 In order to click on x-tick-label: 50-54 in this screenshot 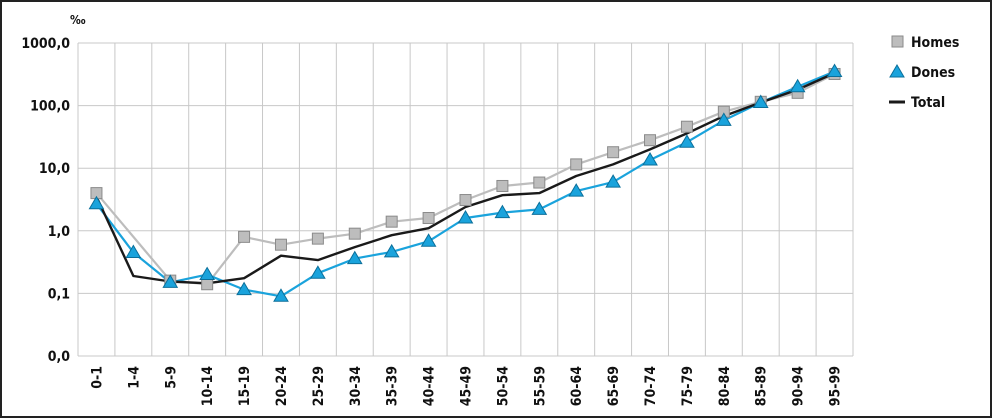, I will do `click(503, 386)`.